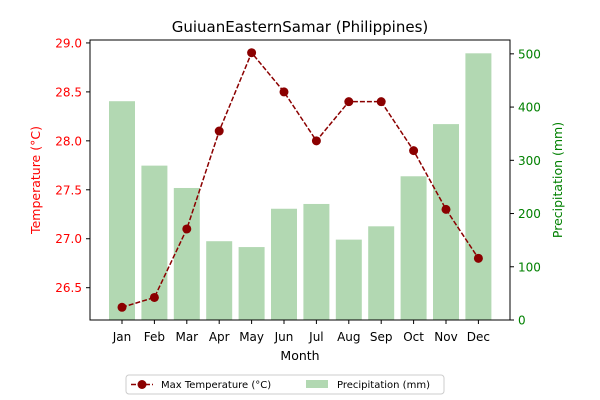 This screenshot has height=400, width=600. Describe the element at coordinates (381, 337) in the screenshot. I see `x-tick-label-sep: Sep` at that location.